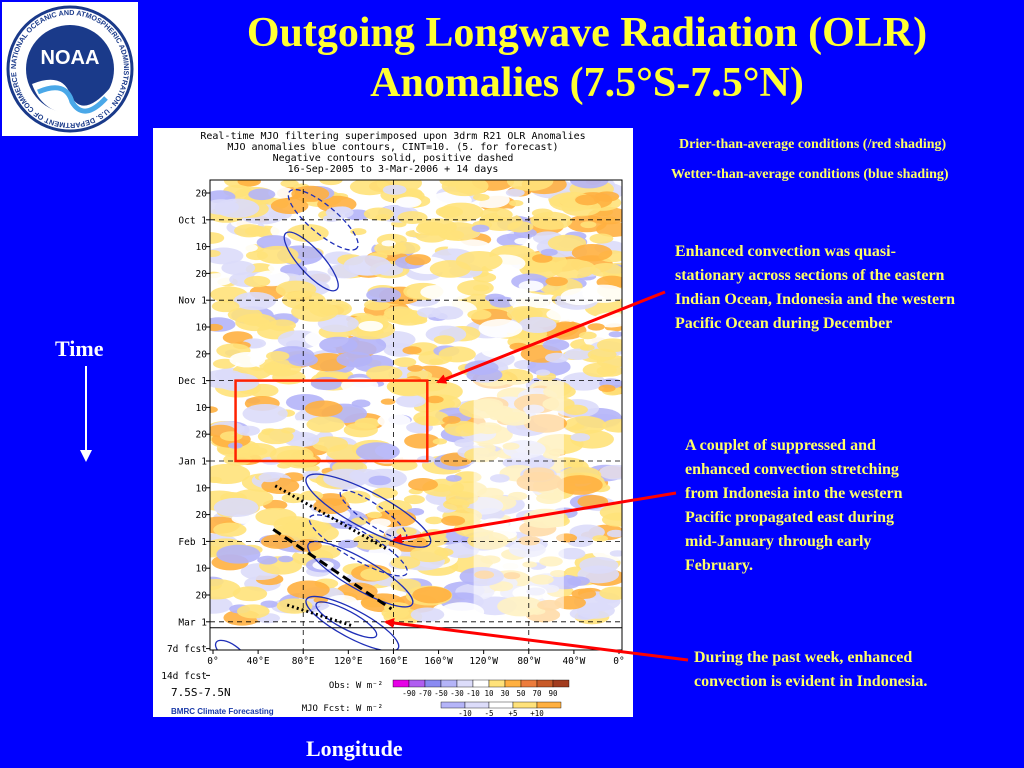 This screenshot has width=1024, height=768. What do you see at coordinates (537, 713) in the screenshot?
I see `fcst-colorbar-label: +10` at bounding box center [537, 713].